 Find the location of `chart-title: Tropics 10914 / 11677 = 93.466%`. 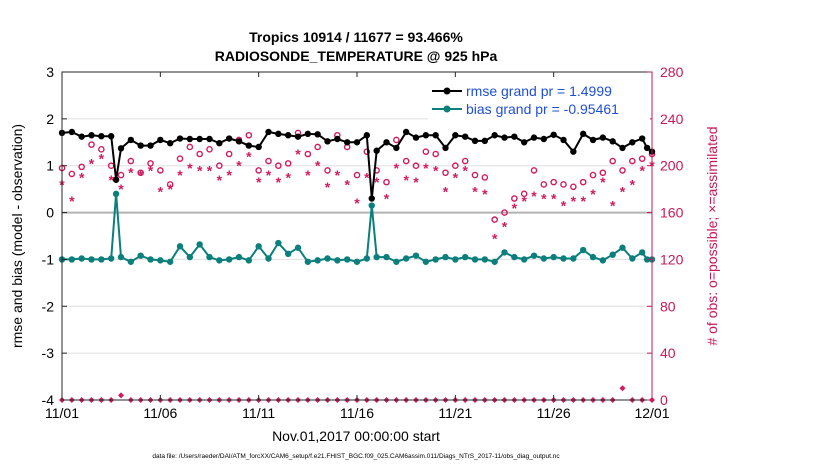

chart-title: Tropics 10914 / 11677 = 93.466% is located at coordinates (356, 37).